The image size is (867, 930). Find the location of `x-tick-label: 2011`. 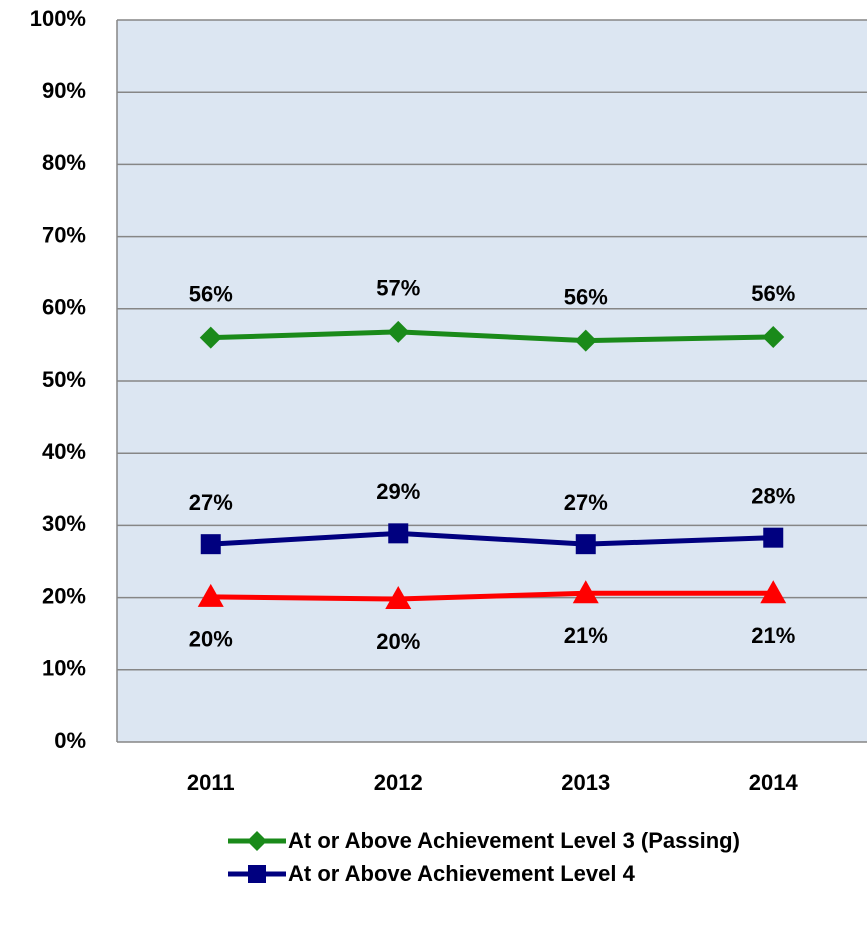

x-tick-label: 2011 is located at coordinates (211, 782).